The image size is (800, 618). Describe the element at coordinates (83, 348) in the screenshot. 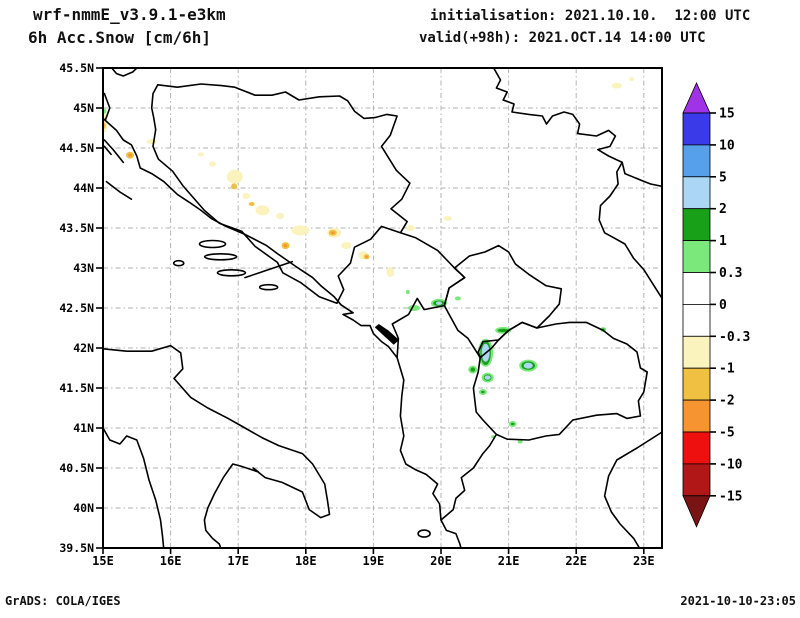

I see `lat-tick-label: 42N` at that location.